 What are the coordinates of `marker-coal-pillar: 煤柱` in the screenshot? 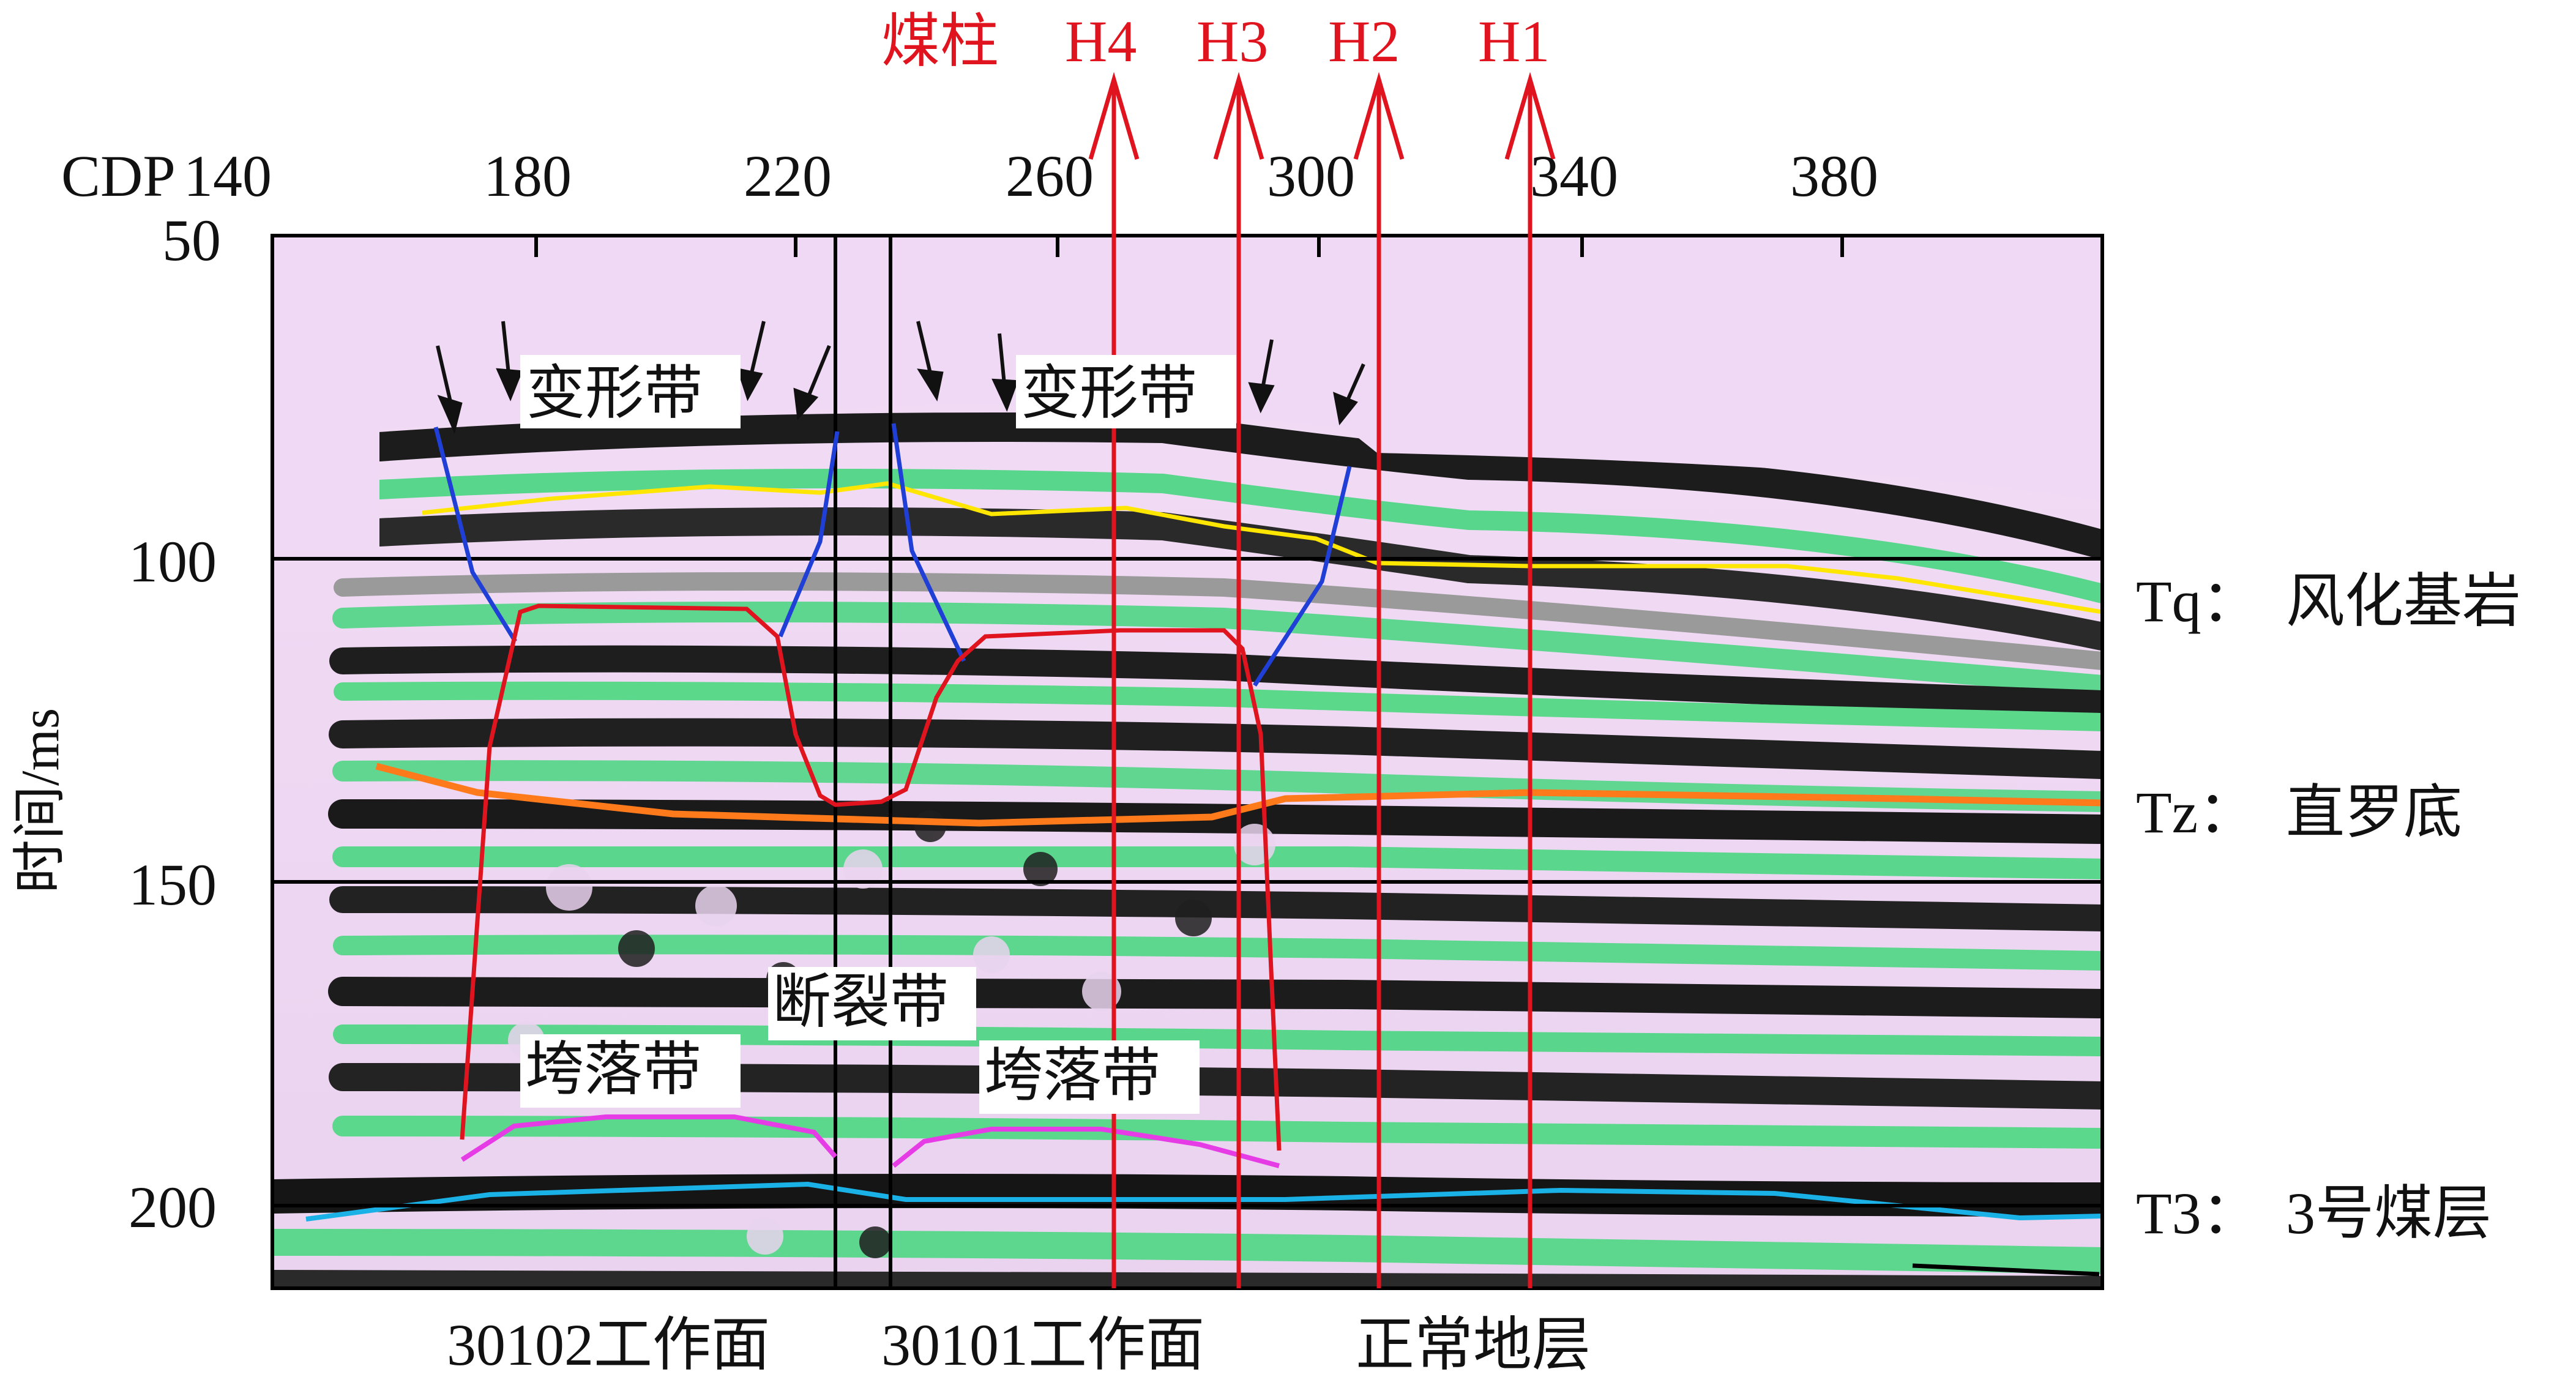 It's located at (940, 42).